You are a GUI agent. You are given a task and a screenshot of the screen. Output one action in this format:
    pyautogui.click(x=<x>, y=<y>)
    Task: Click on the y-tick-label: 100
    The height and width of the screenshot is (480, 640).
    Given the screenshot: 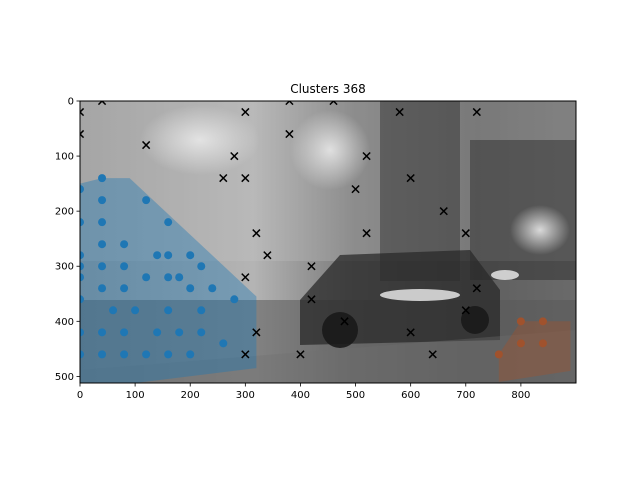 What is the action you would take?
    pyautogui.click(x=64, y=157)
    